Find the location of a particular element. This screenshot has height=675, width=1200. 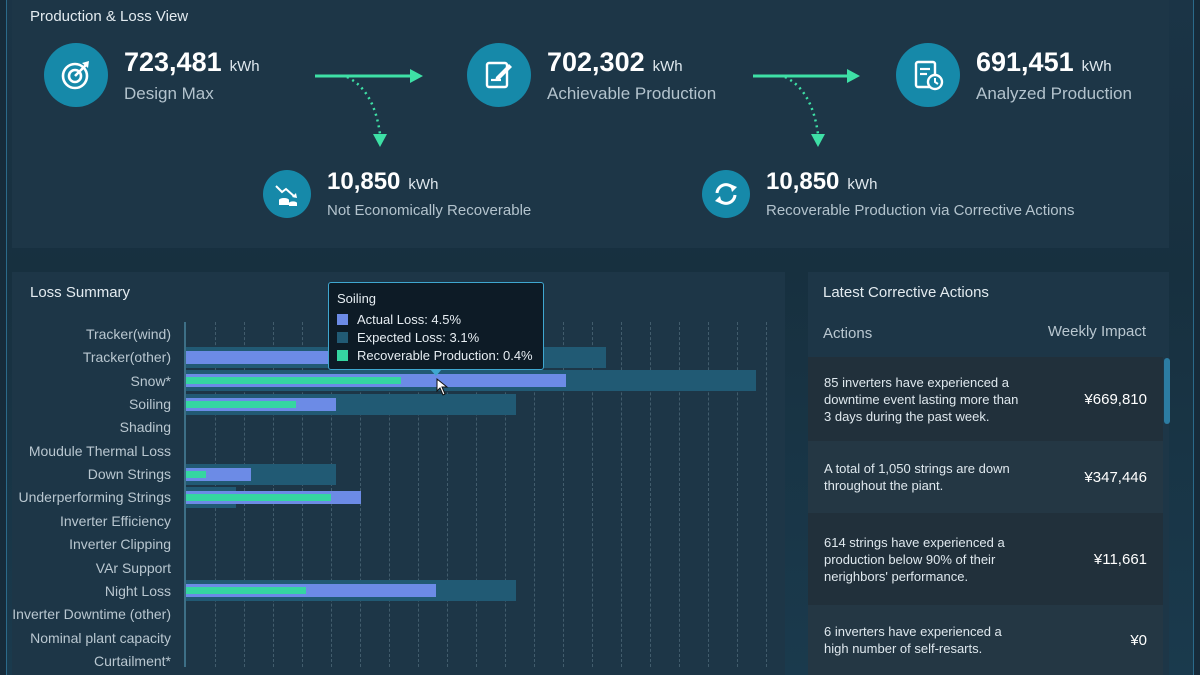

legend-swatch-recoverable is located at coordinates (342, 355).